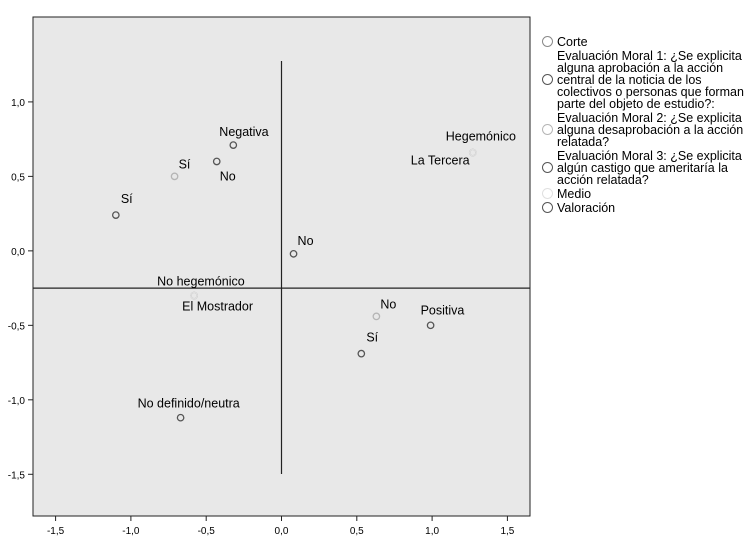 This screenshot has width=750, height=546. I want to click on y-tick-label: 0,0, so click(18, 252).